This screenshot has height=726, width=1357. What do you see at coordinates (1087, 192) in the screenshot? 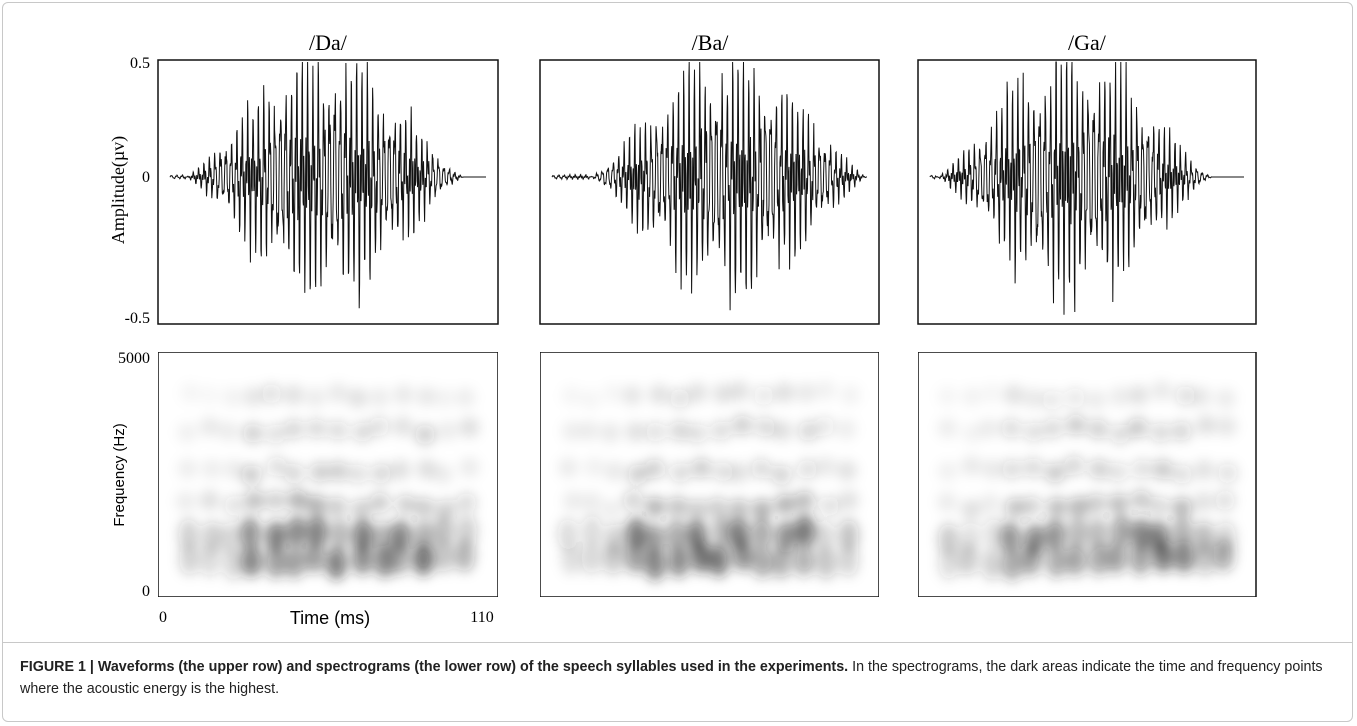
I see `waveform-frame` at bounding box center [1087, 192].